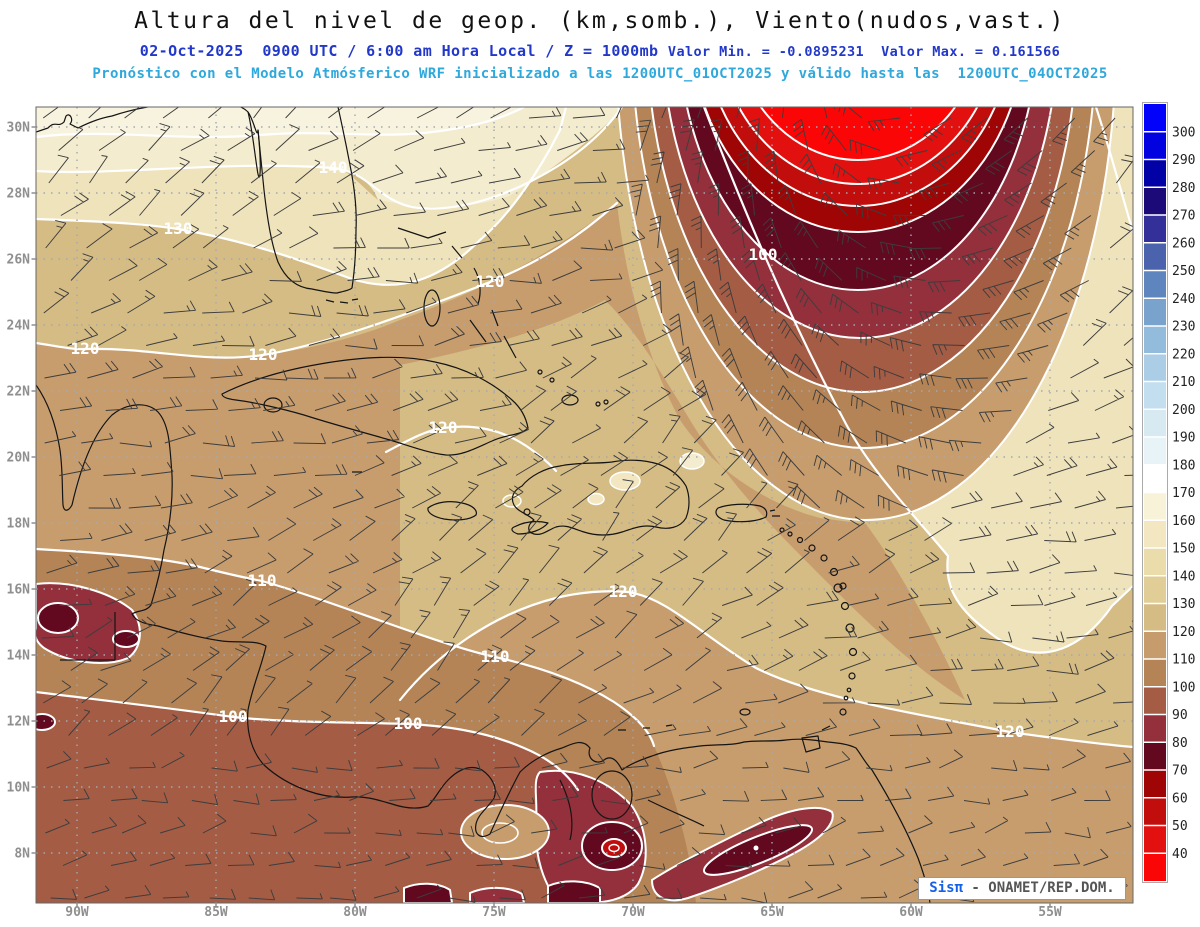 Image resolution: width=1200 pixels, height=927 pixels. Describe the element at coordinates (19, 524) in the screenshot. I see `lat-axis-label: 18N` at that location.